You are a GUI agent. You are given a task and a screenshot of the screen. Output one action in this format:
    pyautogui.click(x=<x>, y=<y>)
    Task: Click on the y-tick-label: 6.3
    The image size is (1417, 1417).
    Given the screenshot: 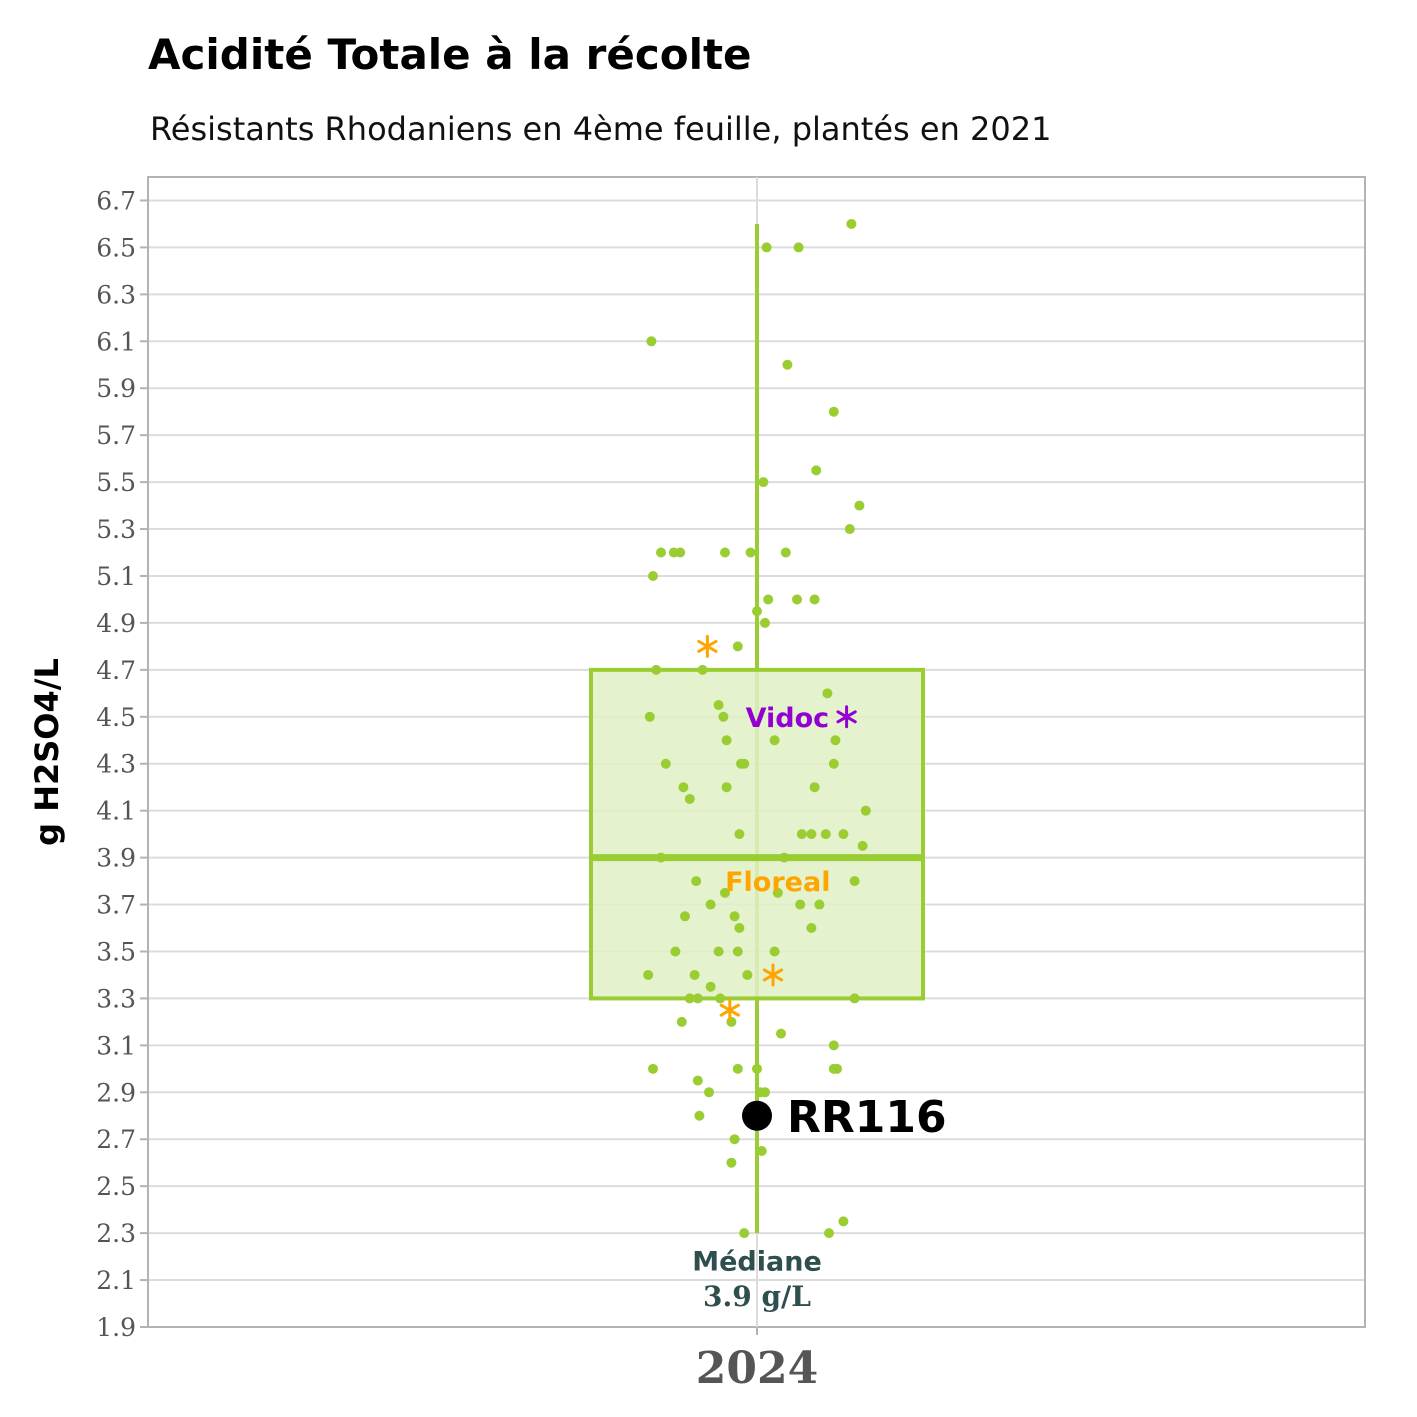 What is the action you would take?
    pyautogui.click(x=116, y=294)
    